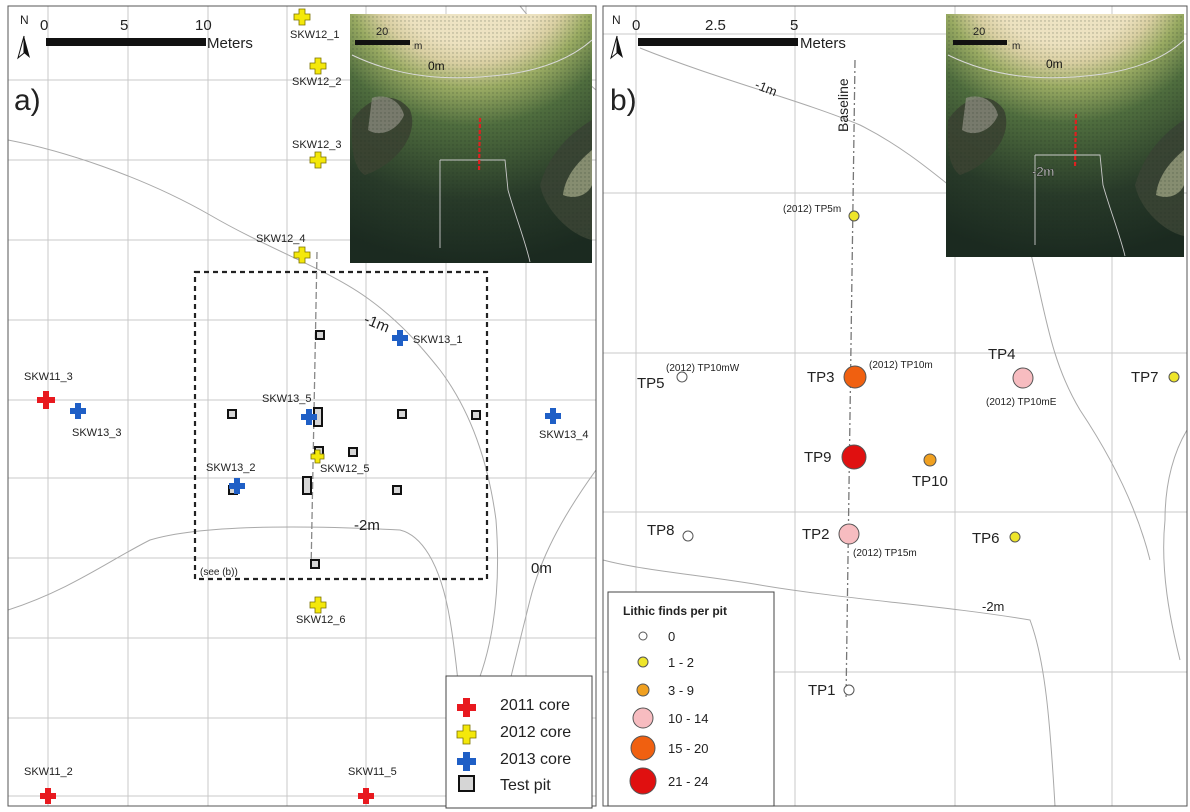 The height and width of the screenshot is (812, 1190). Describe the element at coordinates (671, 636) in the screenshot. I see `legend-finds-0-label: 0` at that location.